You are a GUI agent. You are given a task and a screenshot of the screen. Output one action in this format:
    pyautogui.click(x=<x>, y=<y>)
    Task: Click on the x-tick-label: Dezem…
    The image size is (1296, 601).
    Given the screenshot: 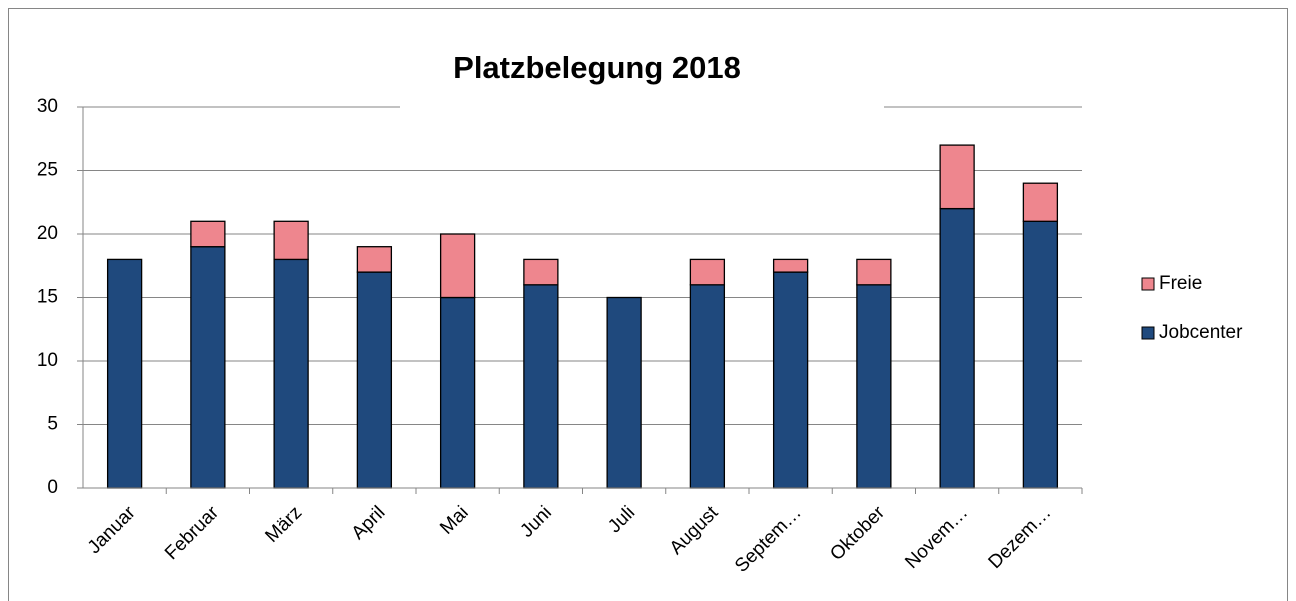 What is the action you would take?
    pyautogui.click(x=1020, y=537)
    